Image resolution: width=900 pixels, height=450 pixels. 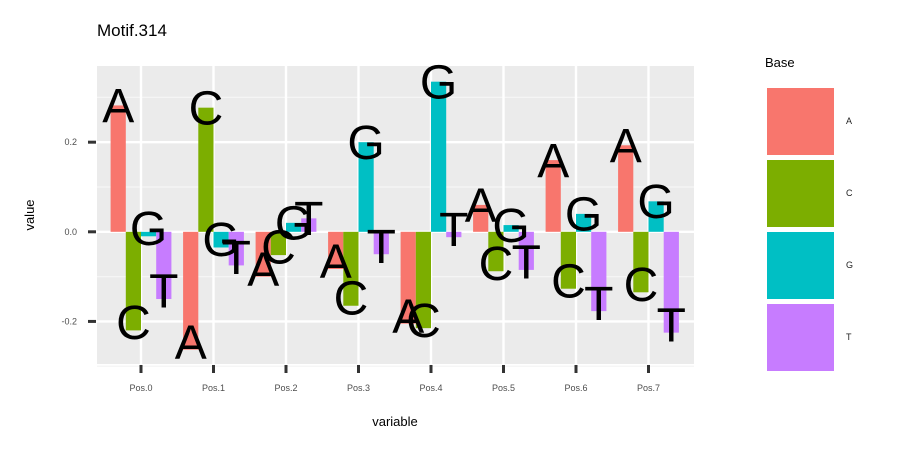 What do you see at coordinates (118, 106) in the screenshot?
I see `base-letter-A-Pos.0: A` at bounding box center [118, 106].